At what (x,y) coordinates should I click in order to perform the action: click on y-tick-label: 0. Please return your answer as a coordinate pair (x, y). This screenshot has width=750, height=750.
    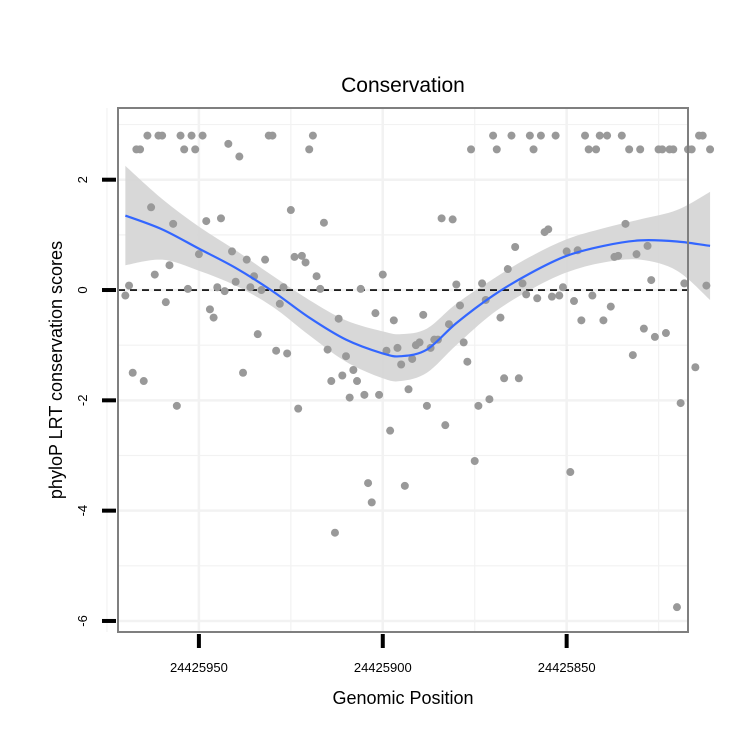
    Looking at the image, I should click on (82, 289).